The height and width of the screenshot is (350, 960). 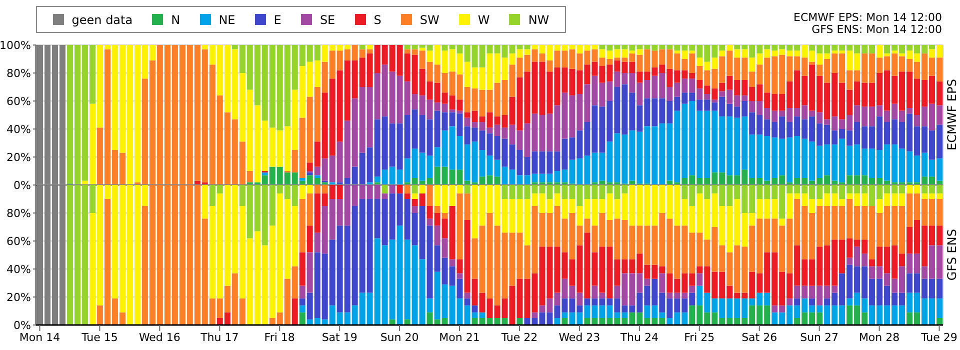 I want to click on text: ECMWF EPS: Mon 14 12:00, so click(x=868, y=17).